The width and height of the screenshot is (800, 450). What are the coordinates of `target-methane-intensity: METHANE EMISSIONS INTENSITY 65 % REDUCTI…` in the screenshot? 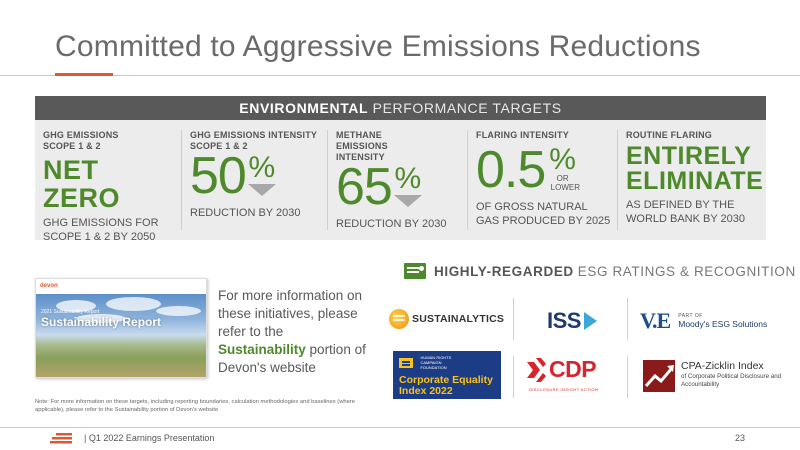 It's located at (397, 180).